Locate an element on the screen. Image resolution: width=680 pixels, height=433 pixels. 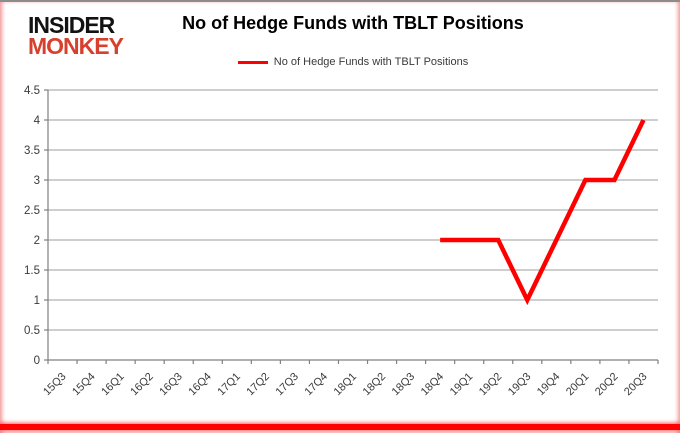
page-title: No of Hedge Funds with TBLT Positions is located at coordinates (353, 23).